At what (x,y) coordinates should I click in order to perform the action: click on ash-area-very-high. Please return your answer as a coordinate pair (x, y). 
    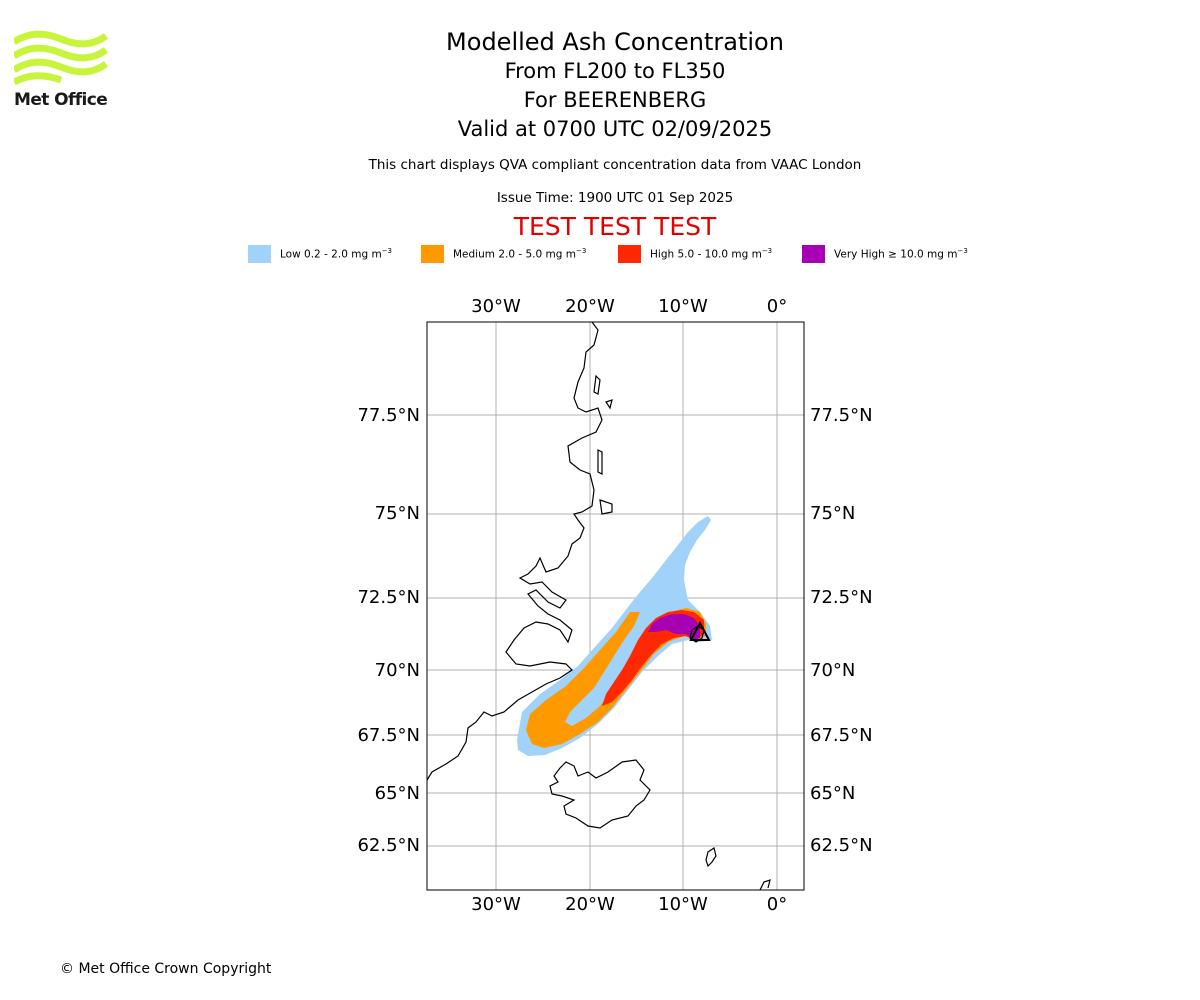
    Looking at the image, I should click on (674, 627).